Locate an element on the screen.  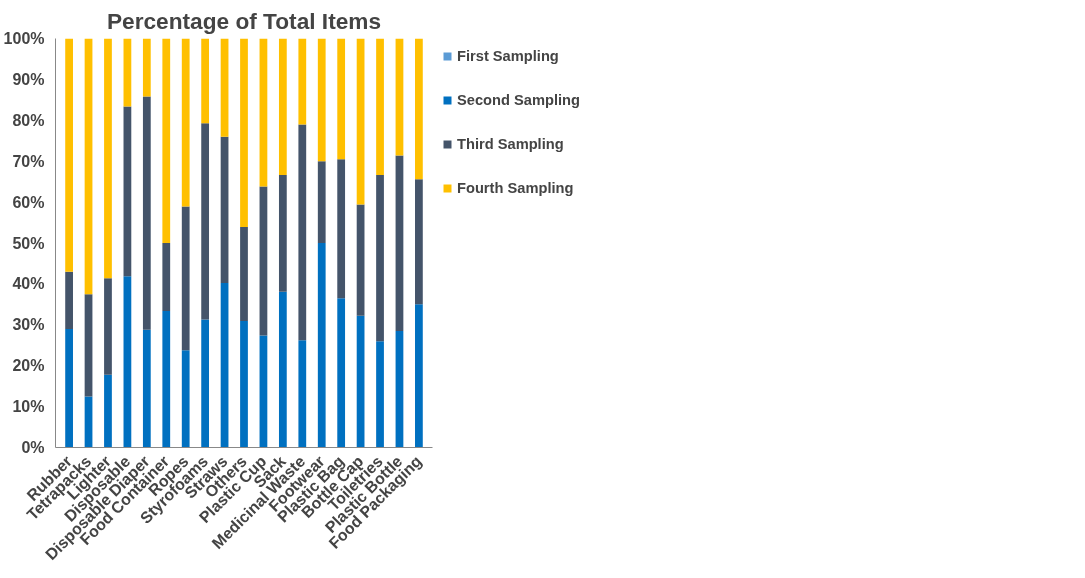
y-tick-label: 60% is located at coordinates (28, 202).